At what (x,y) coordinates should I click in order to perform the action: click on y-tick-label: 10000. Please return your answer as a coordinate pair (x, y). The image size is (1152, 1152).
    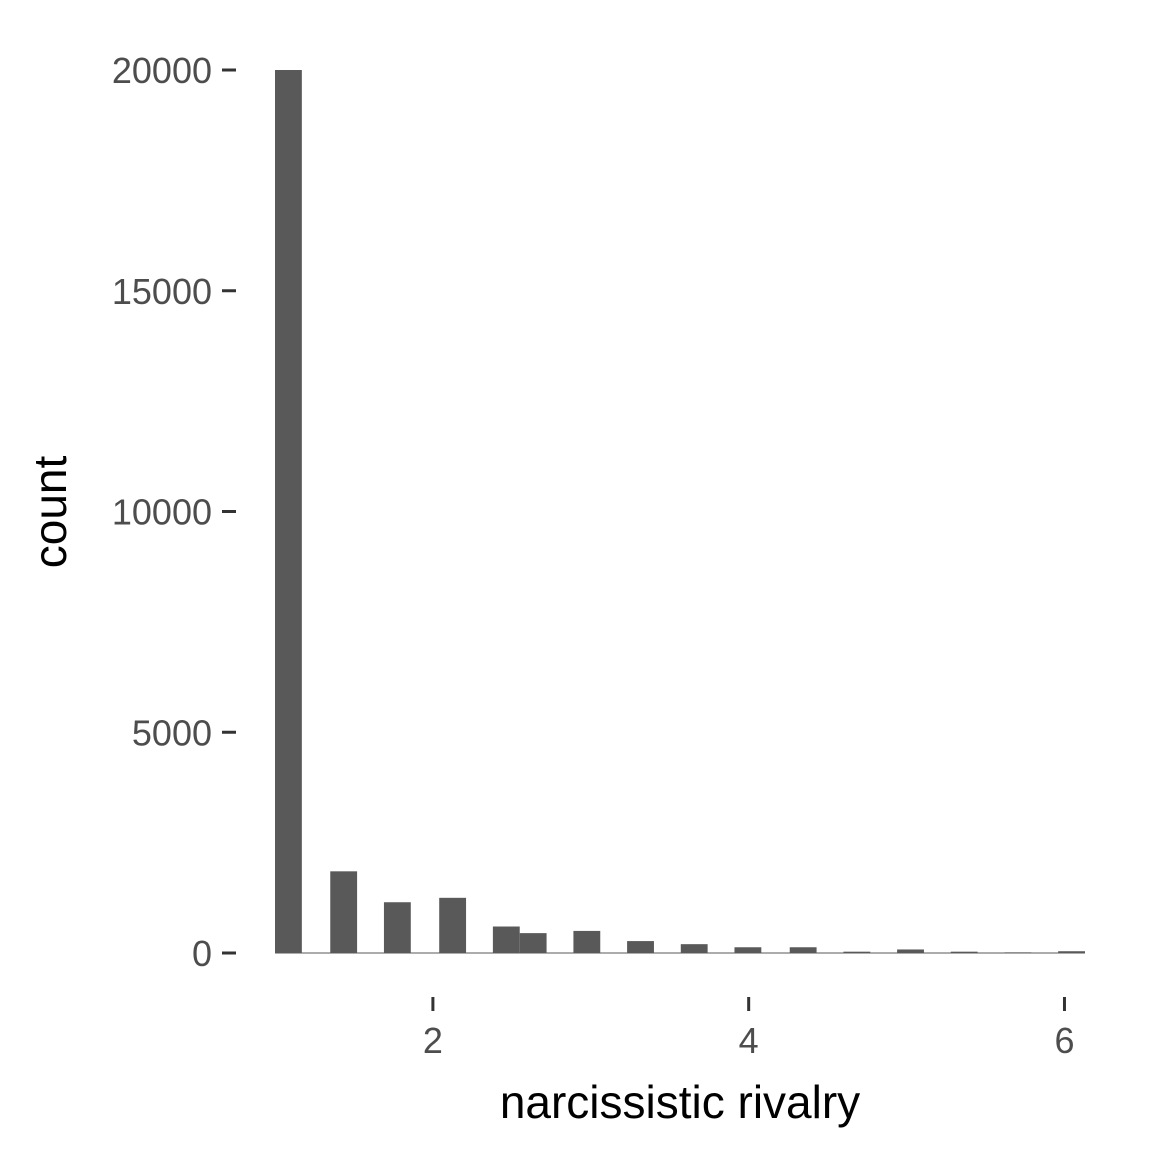
    Looking at the image, I should click on (162, 512).